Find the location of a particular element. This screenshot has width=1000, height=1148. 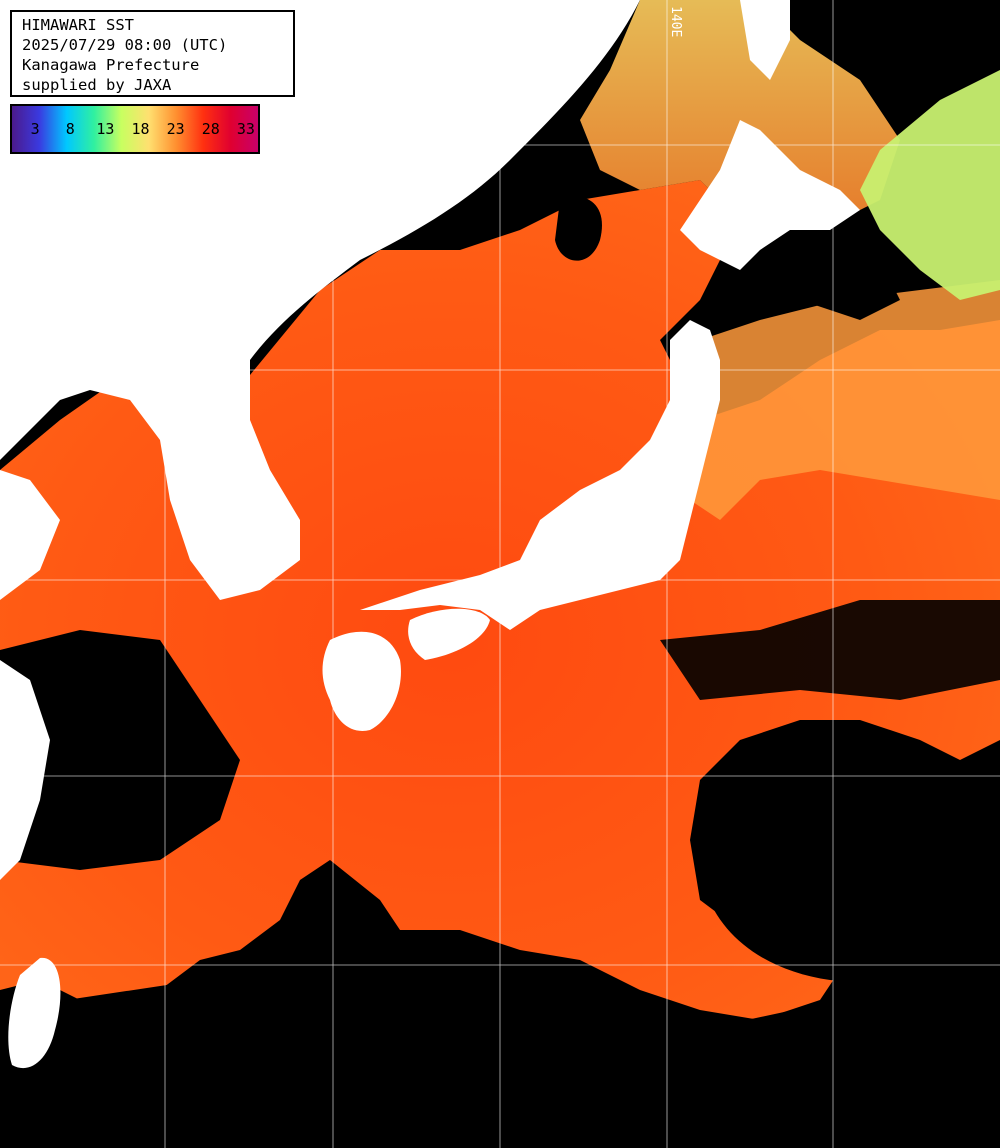

lat-label-30n: 30N is located at coordinates (24, 767).